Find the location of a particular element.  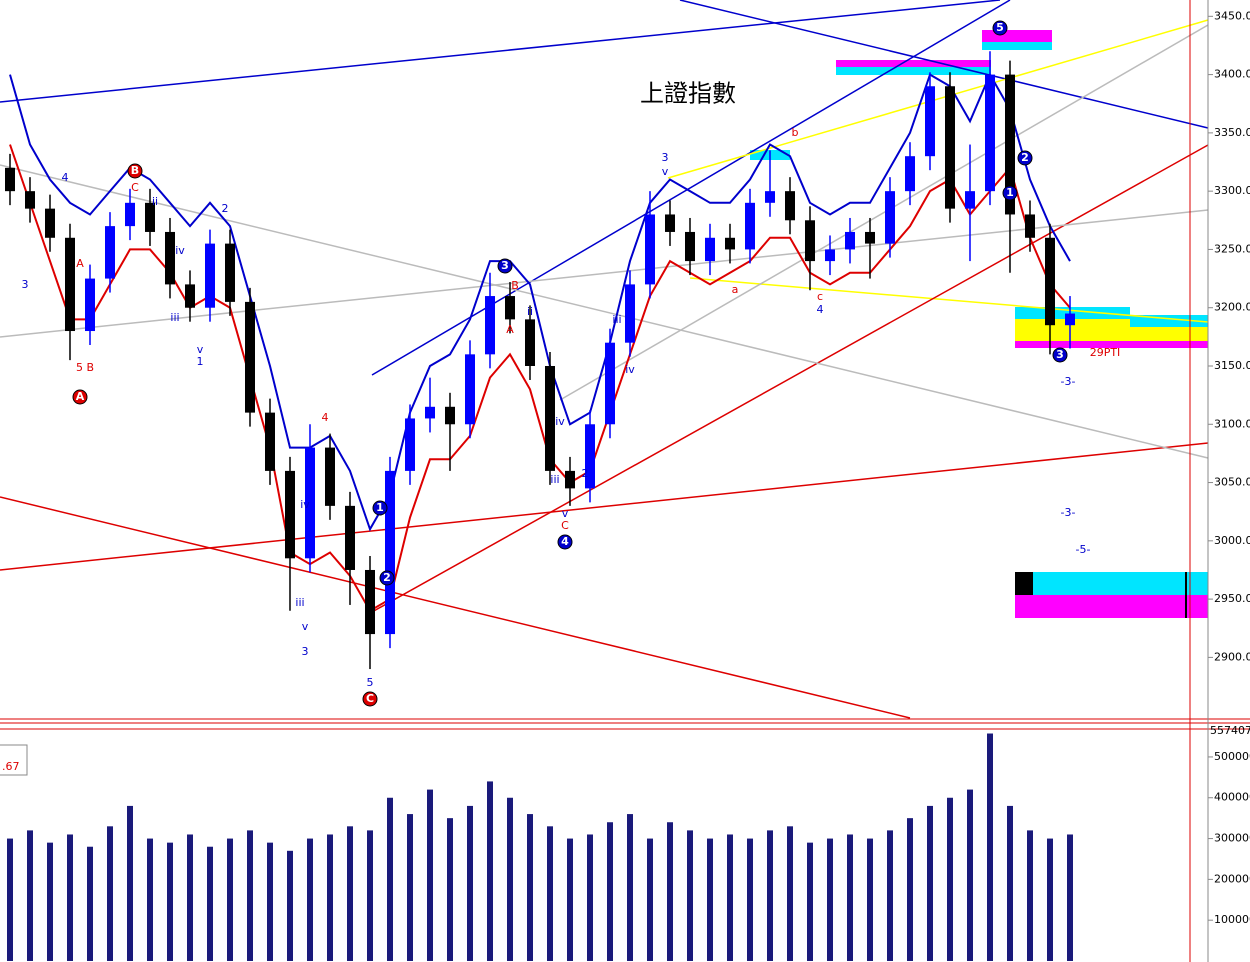

y-tick-label: 3100.0 is located at coordinates (1232, 423).